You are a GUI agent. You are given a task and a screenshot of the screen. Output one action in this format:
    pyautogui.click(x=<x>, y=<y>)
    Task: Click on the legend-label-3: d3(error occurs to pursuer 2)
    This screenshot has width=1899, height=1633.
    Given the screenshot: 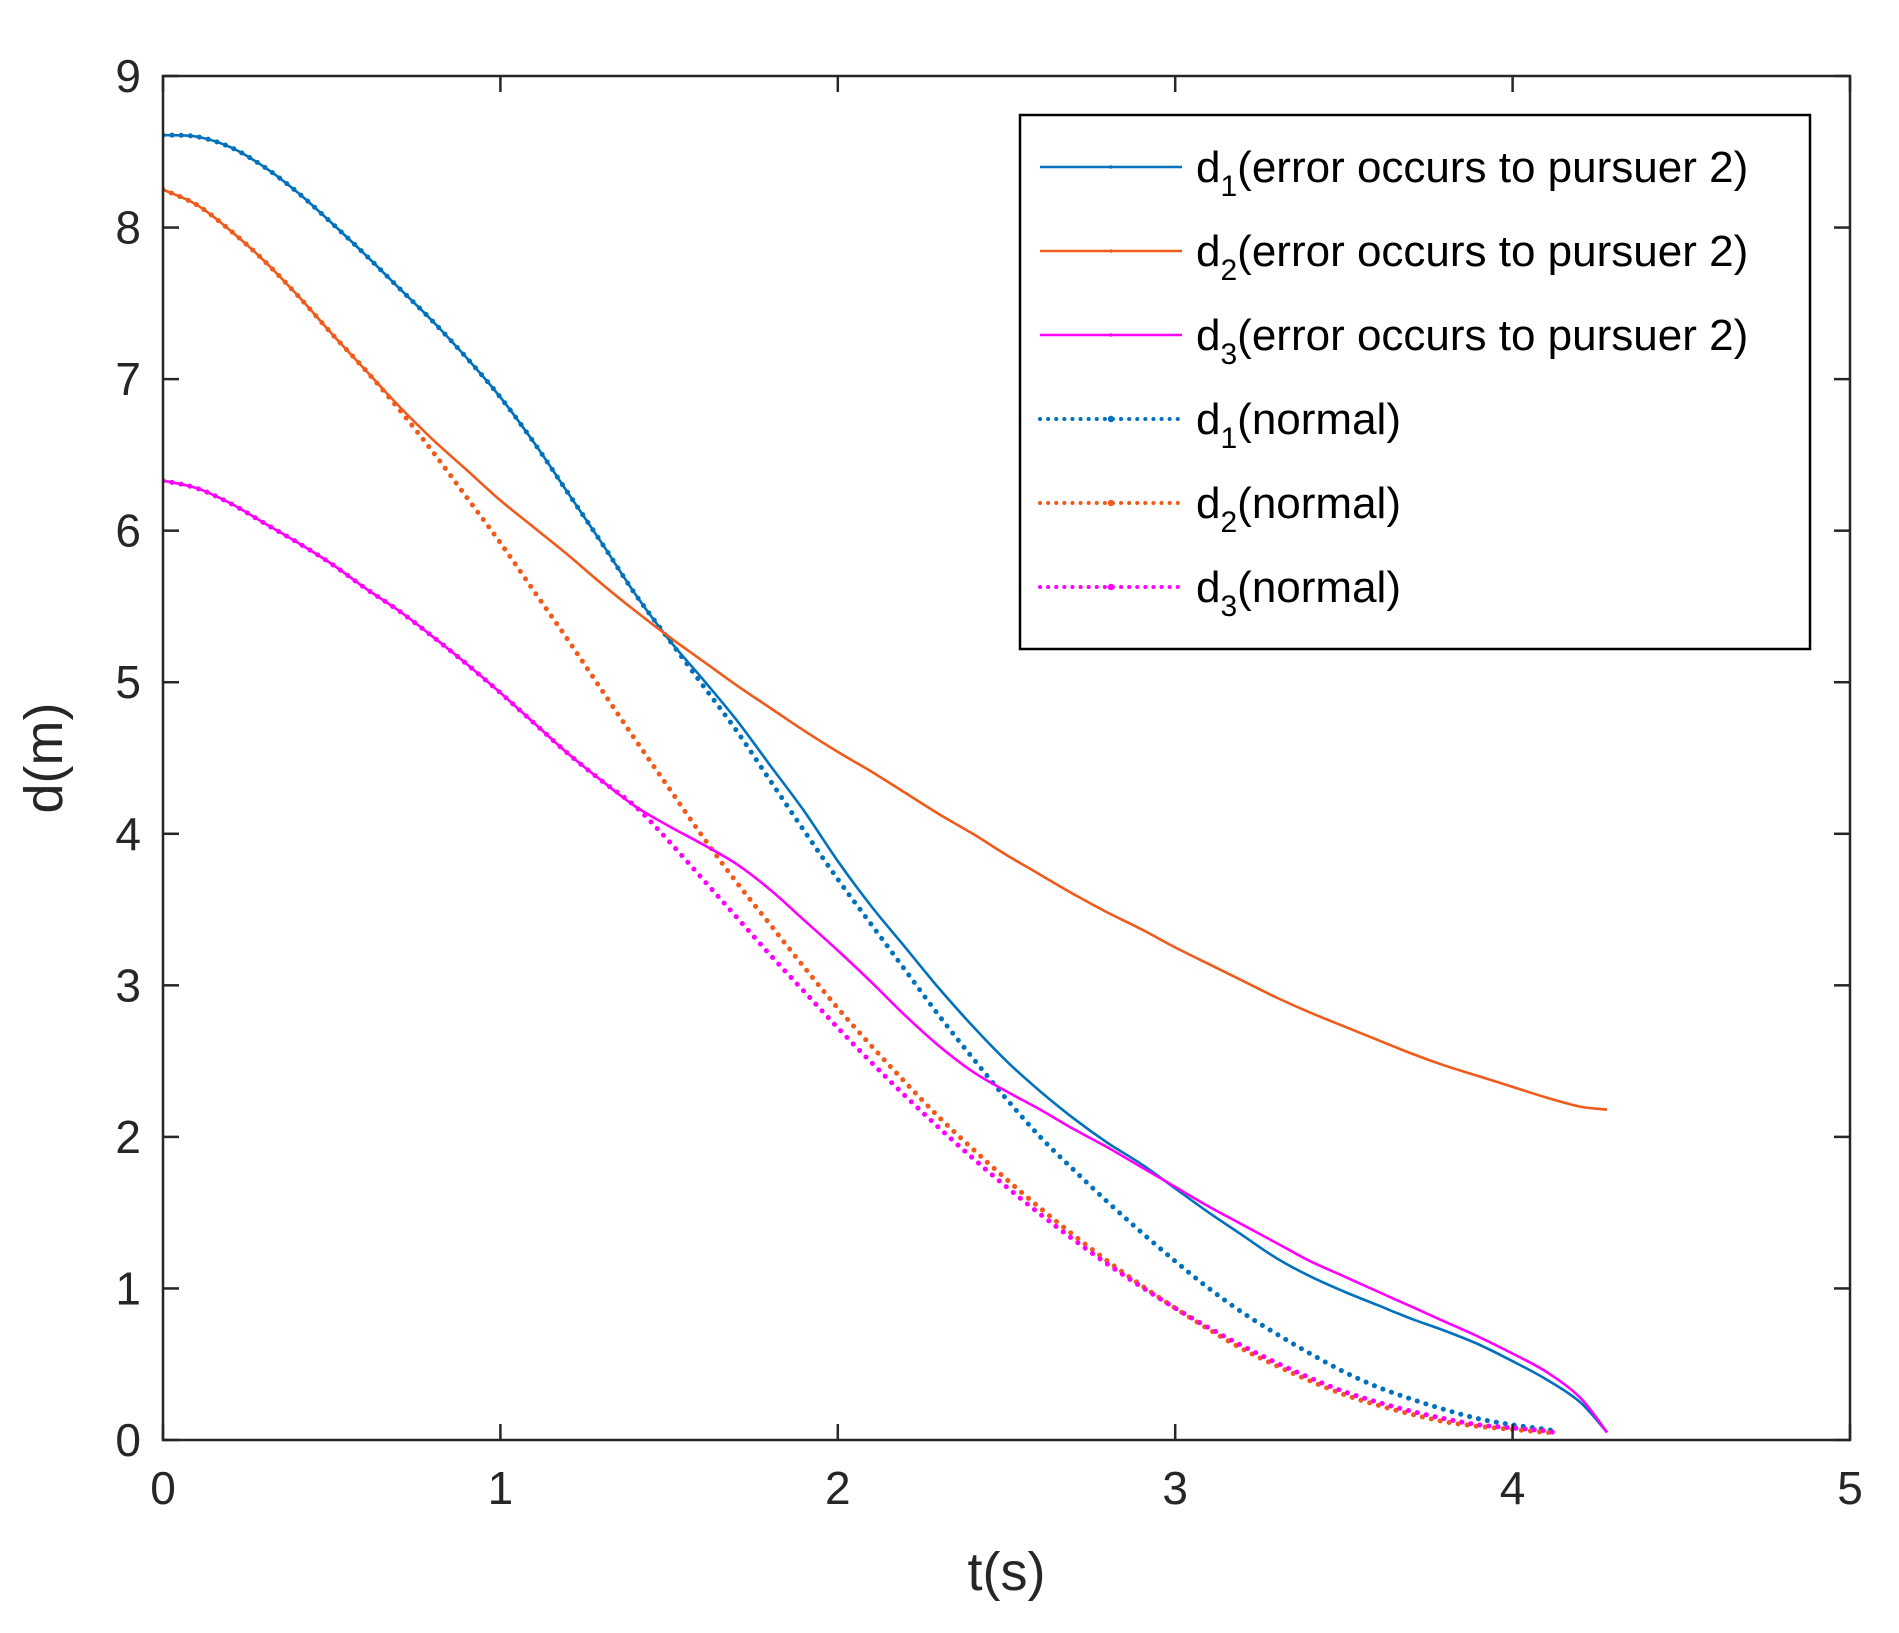 What is the action you would take?
    pyautogui.click(x=1472, y=341)
    